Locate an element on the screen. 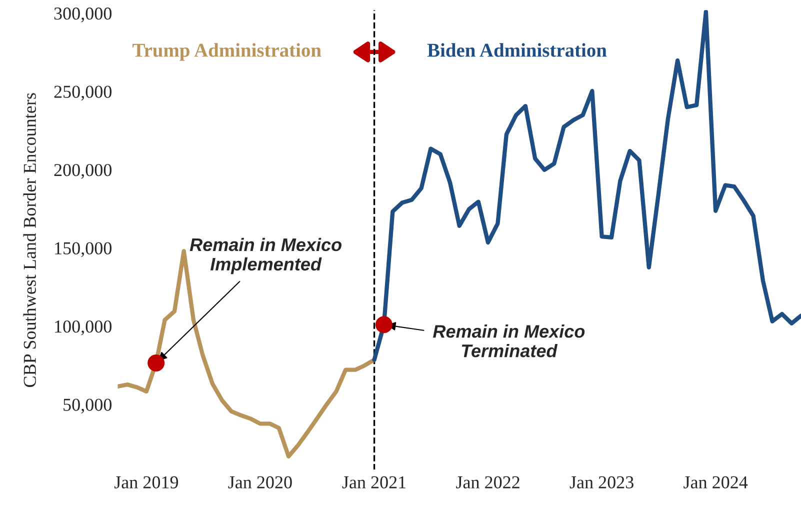  x-tick-label: Jan 2019 is located at coordinates (146, 482).